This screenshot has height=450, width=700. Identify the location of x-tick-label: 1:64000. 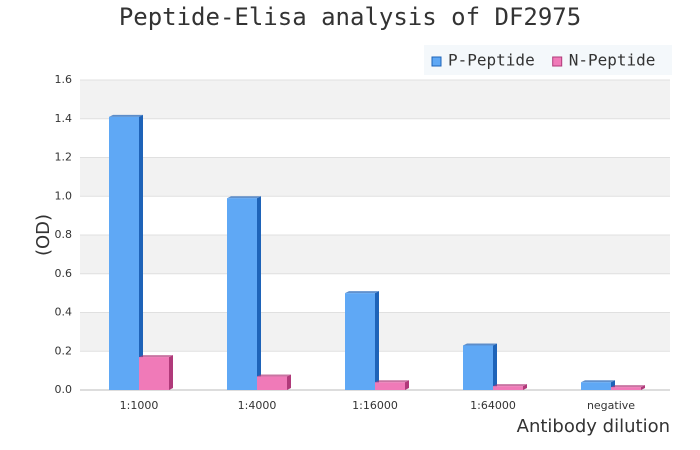
(493, 405).